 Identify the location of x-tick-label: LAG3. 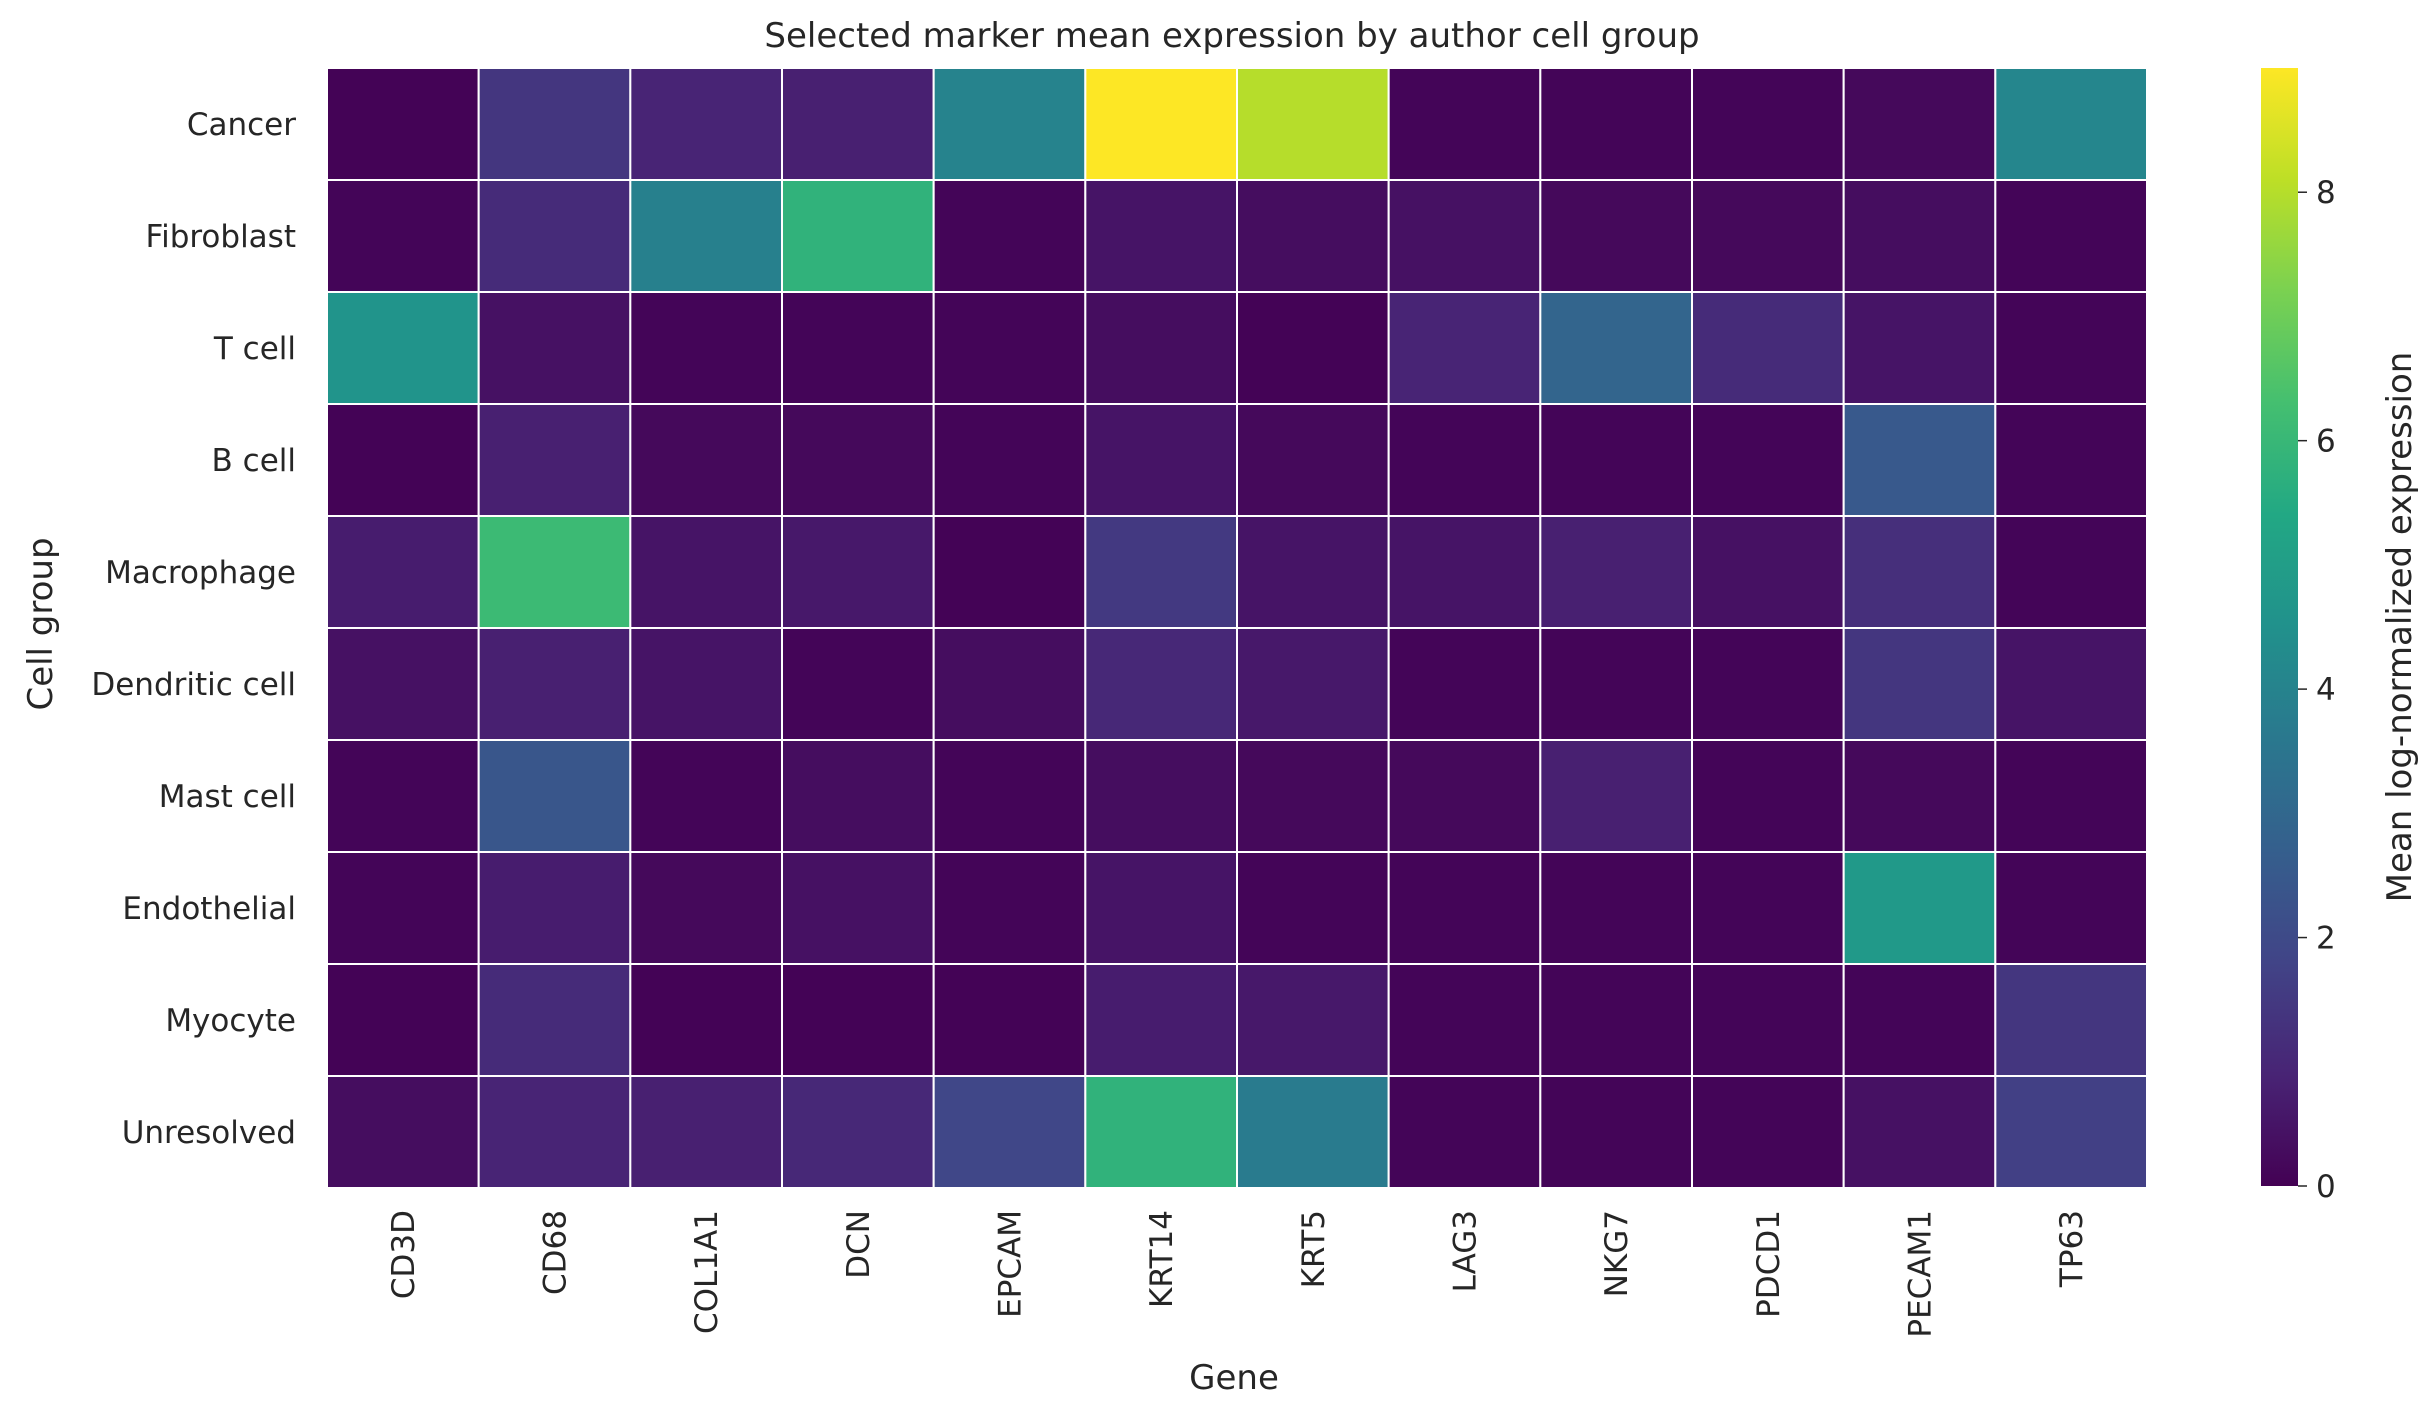
(1466, 1251).